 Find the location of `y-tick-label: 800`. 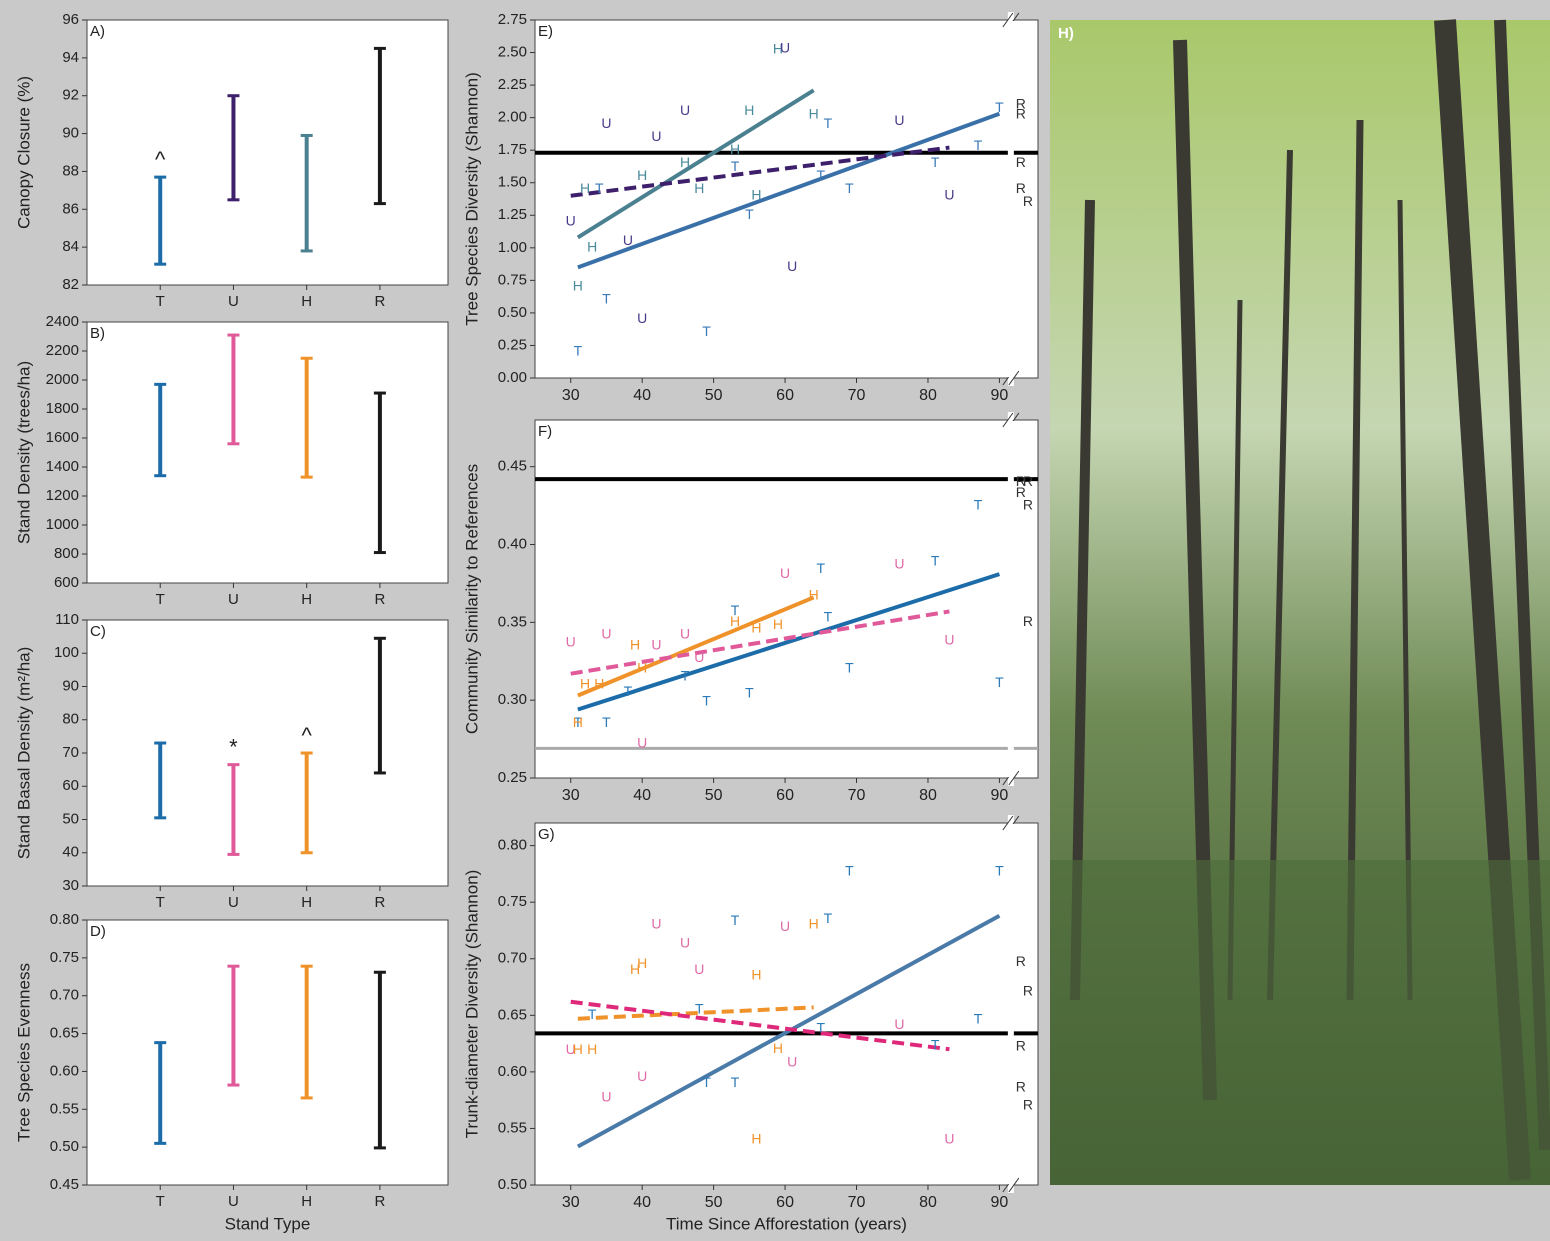

y-tick-label: 800 is located at coordinates (66, 553).